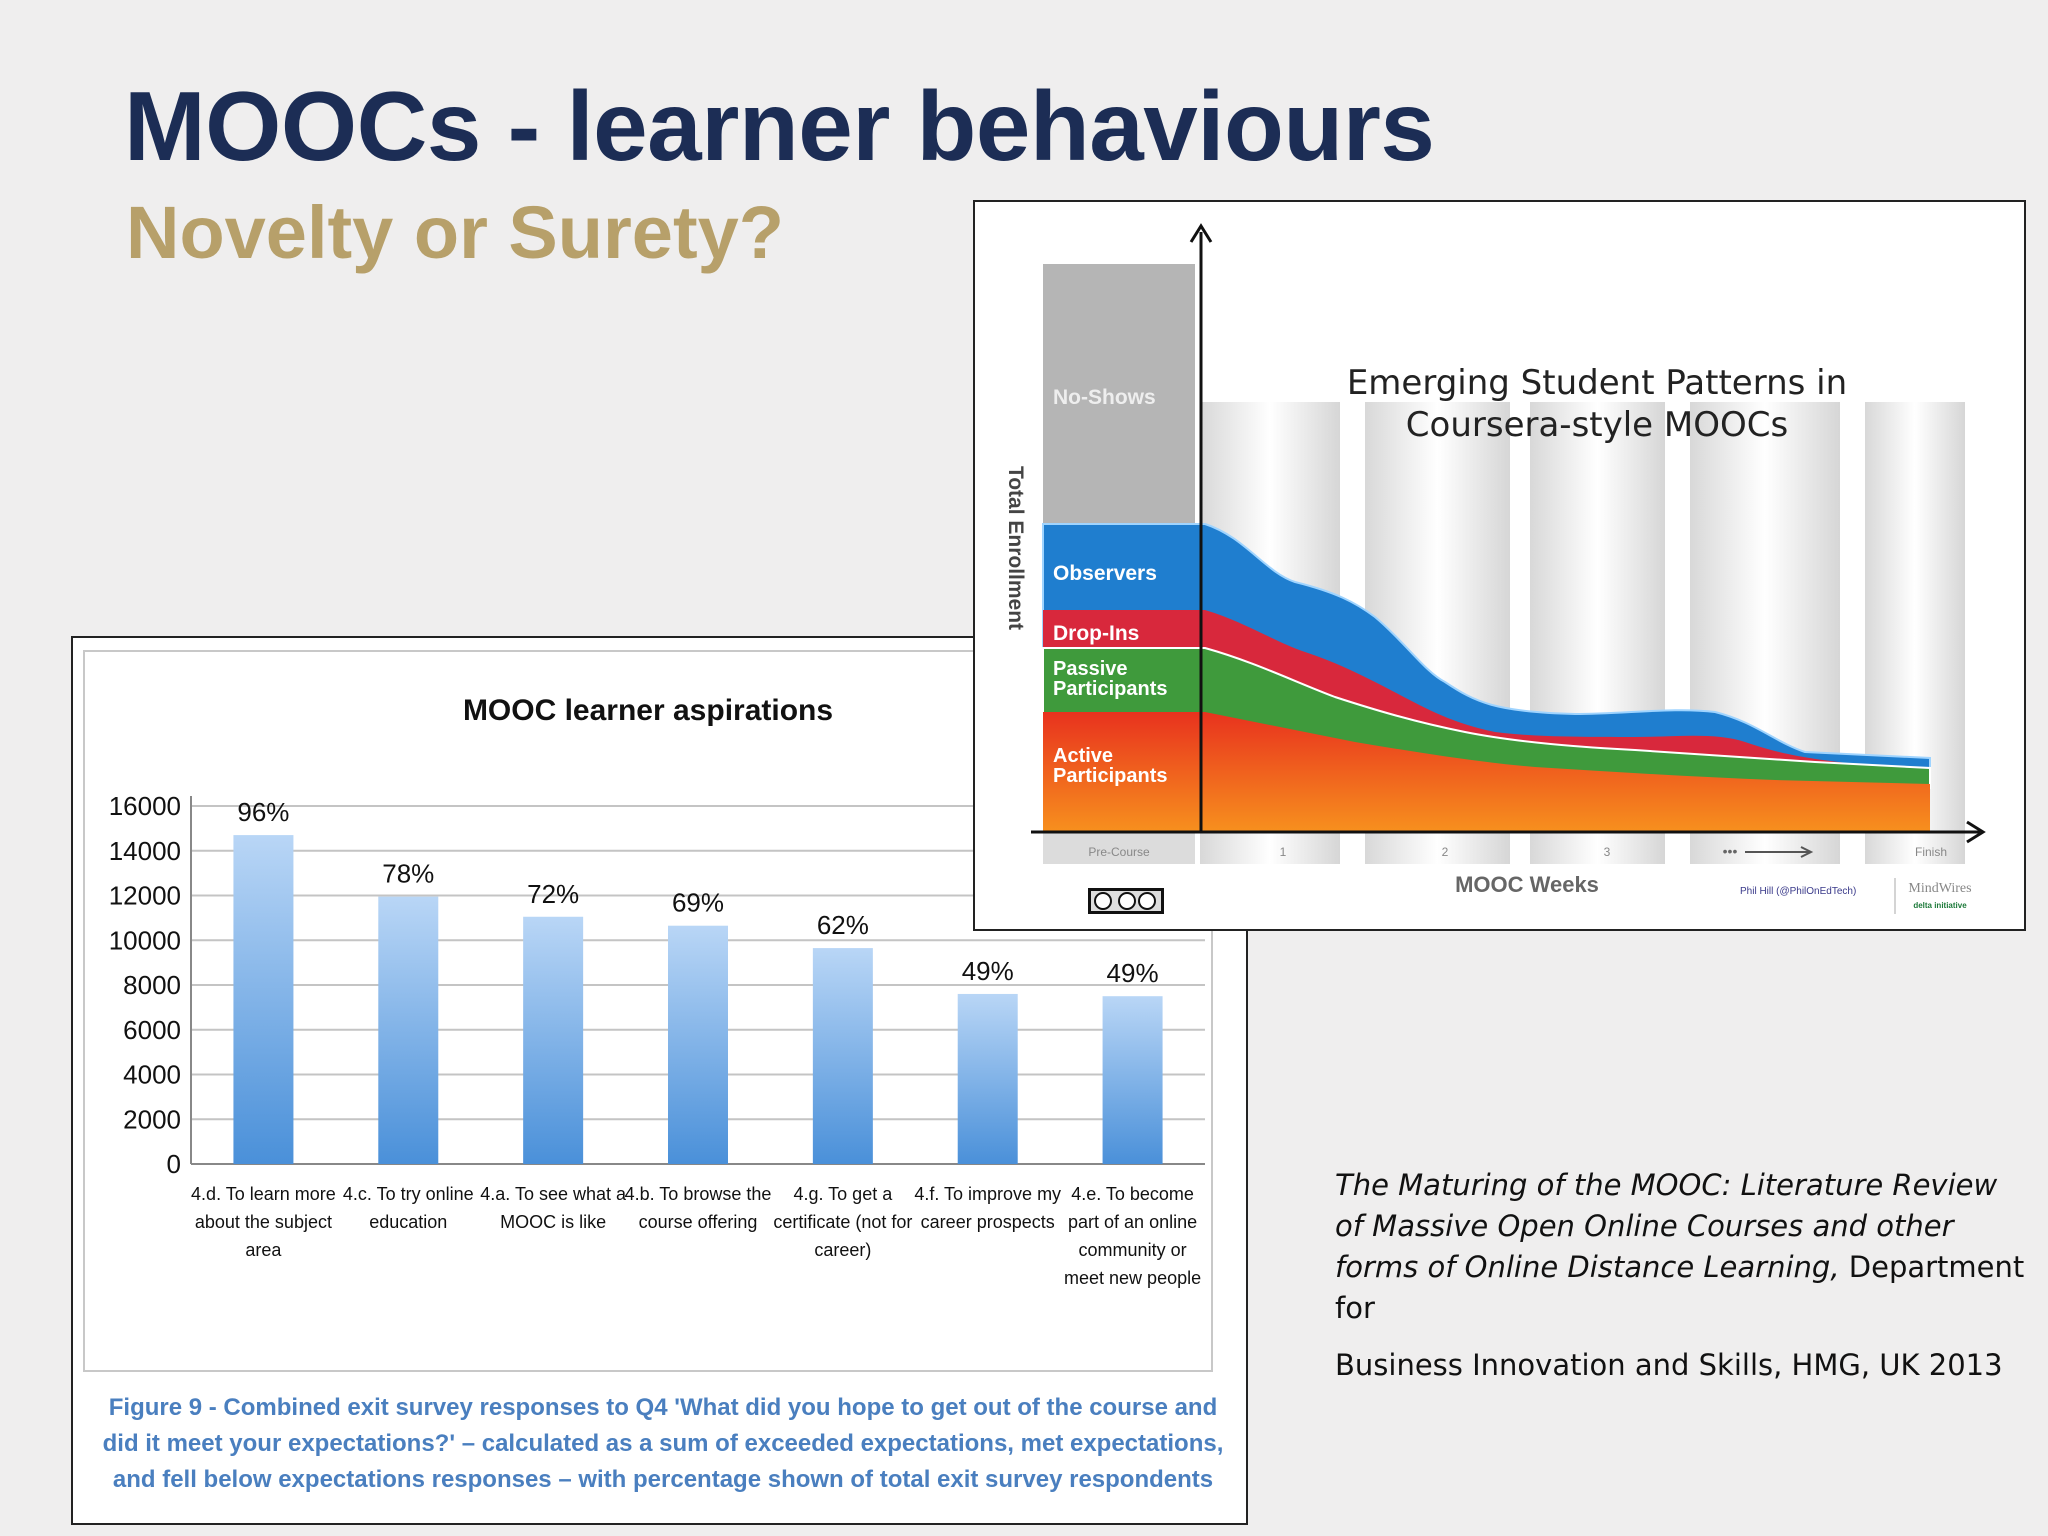 The width and height of the screenshot is (2048, 1536). I want to click on legend-passive: Passive, so click(1090, 669).